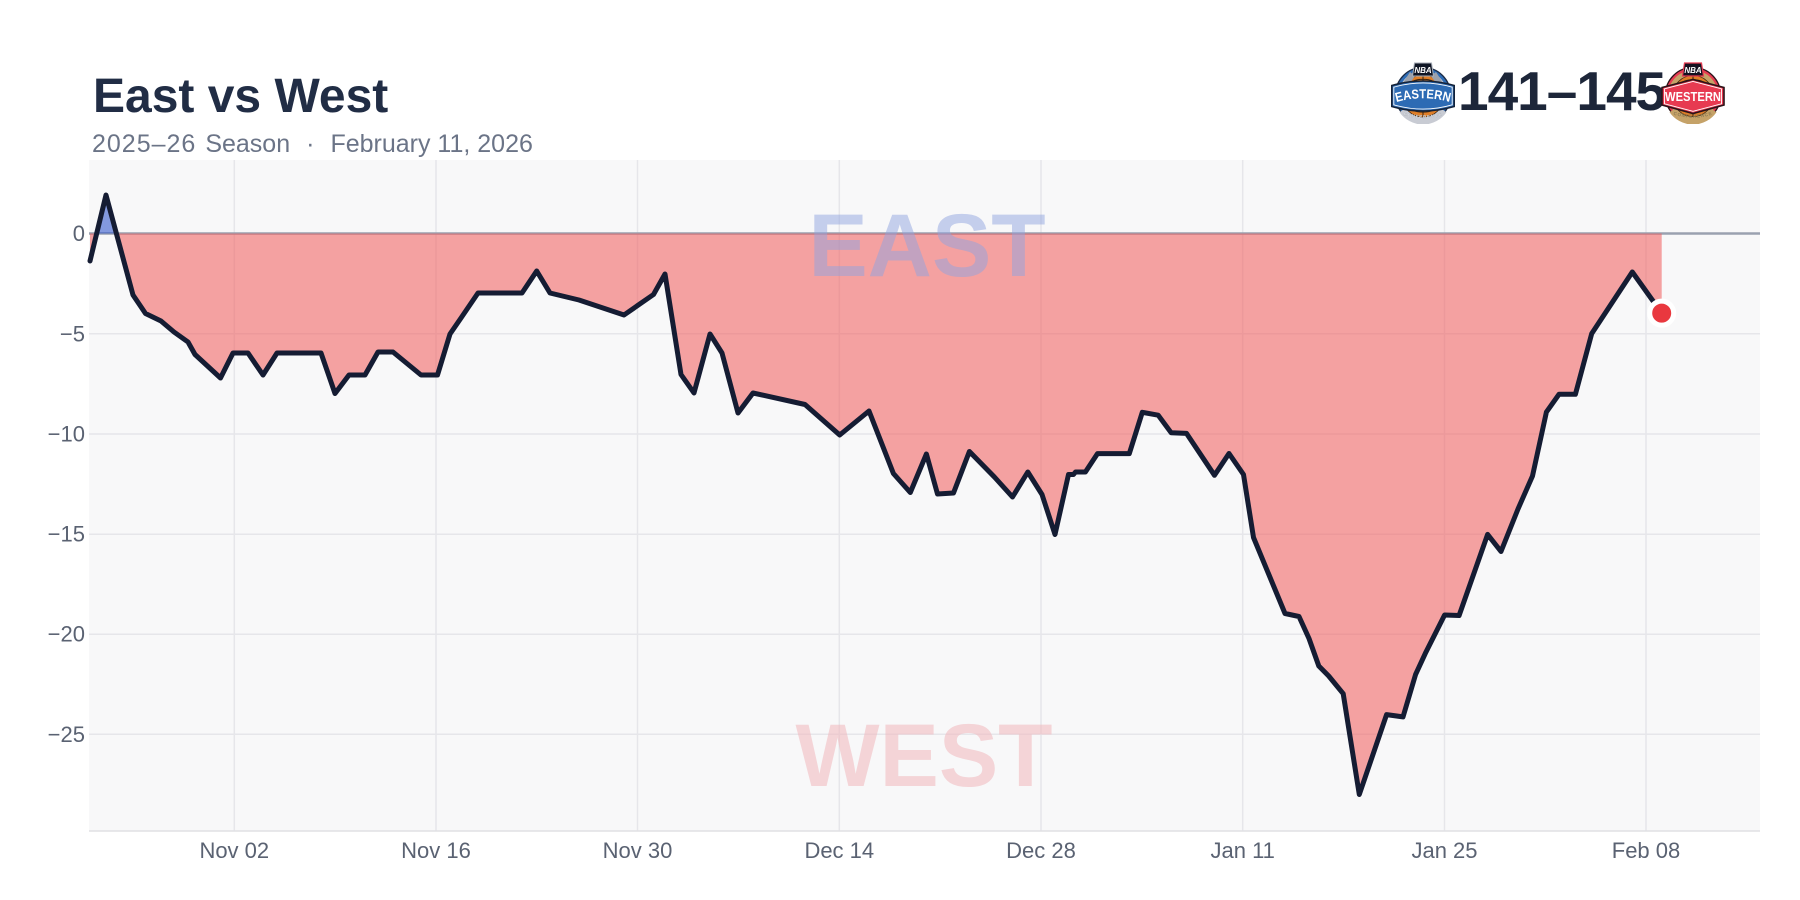  What do you see at coordinates (839, 850) in the screenshot?
I see `svg-text: Dec 14` at bounding box center [839, 850].